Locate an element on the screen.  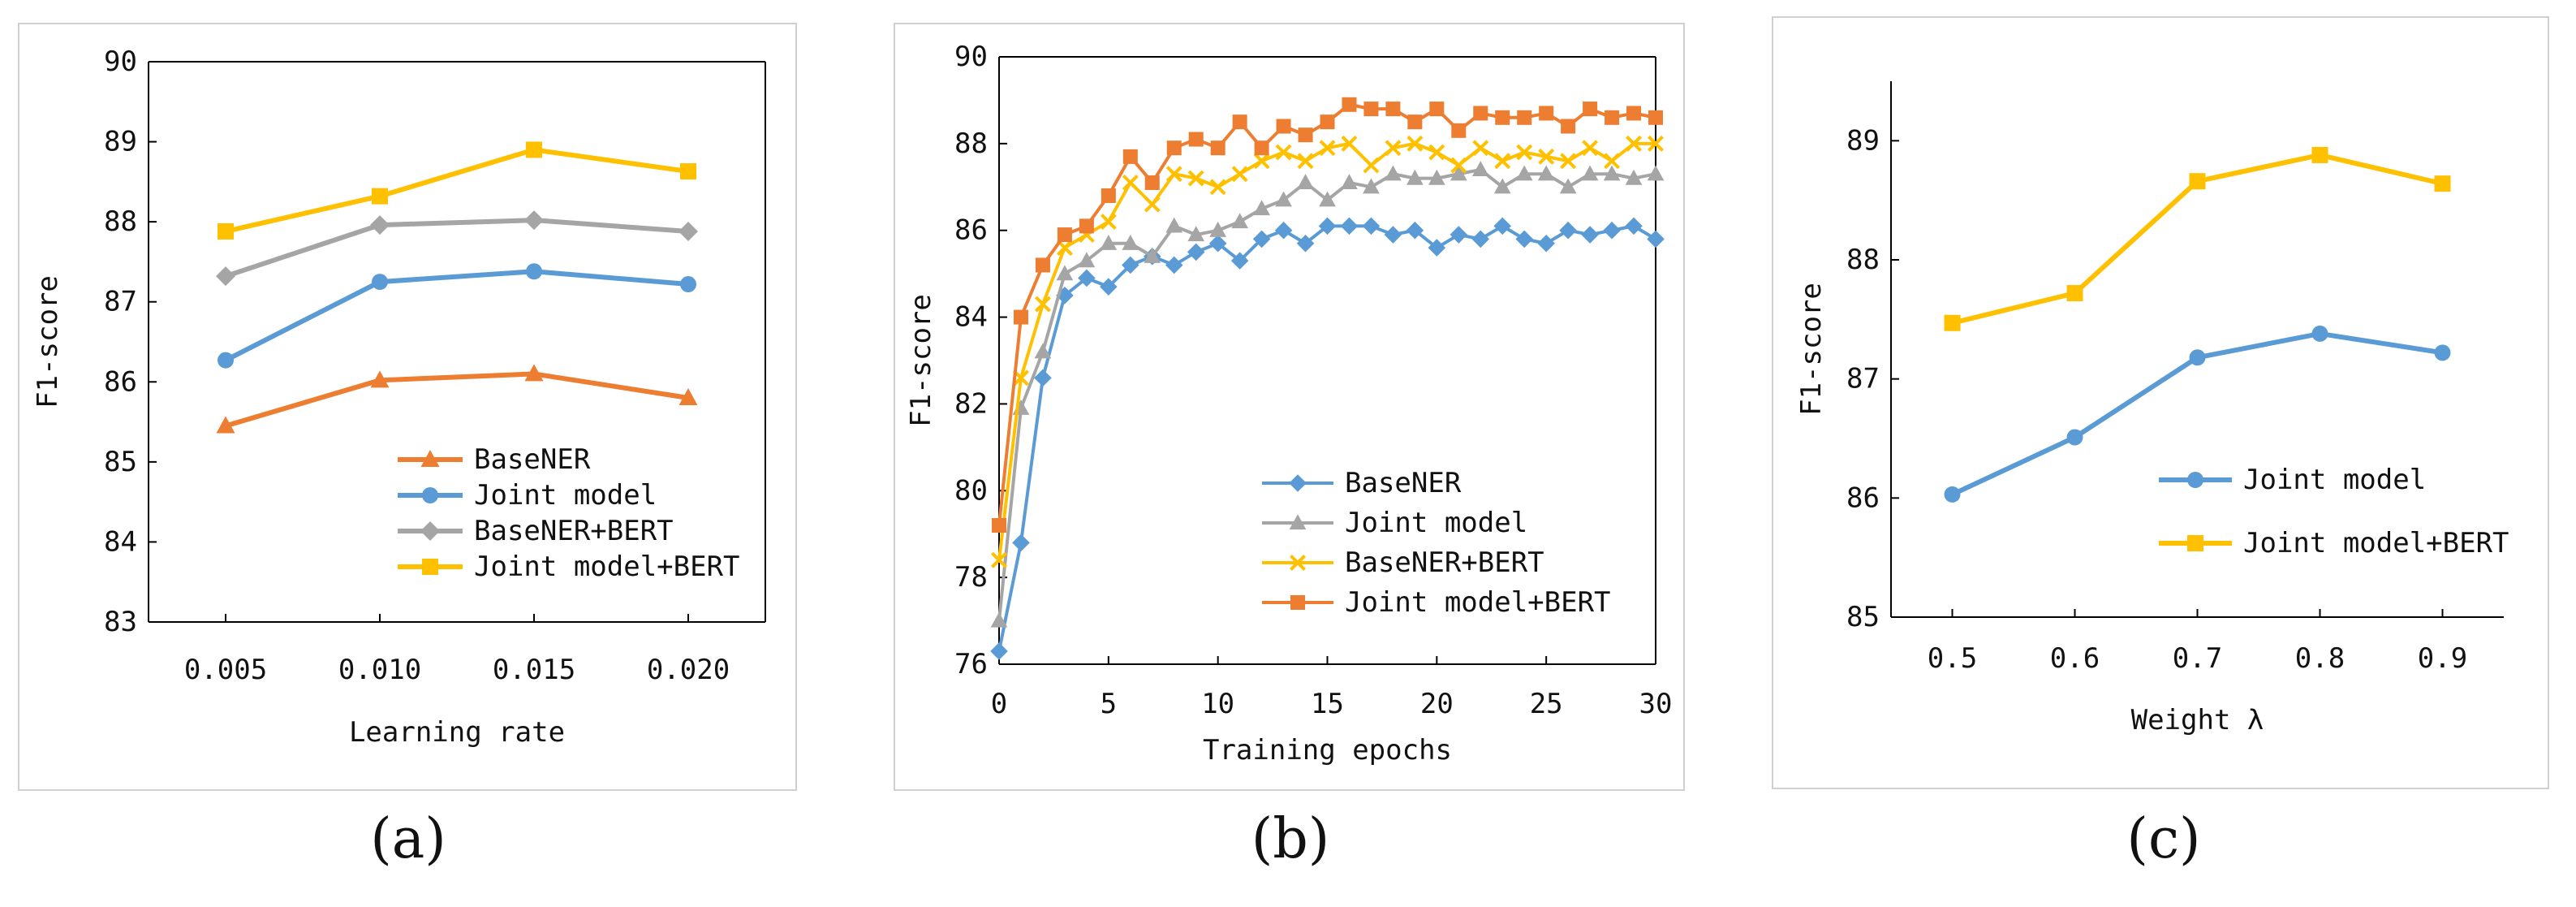
chart-a-ytick-label: 89 is located at coordinates (121, 142).